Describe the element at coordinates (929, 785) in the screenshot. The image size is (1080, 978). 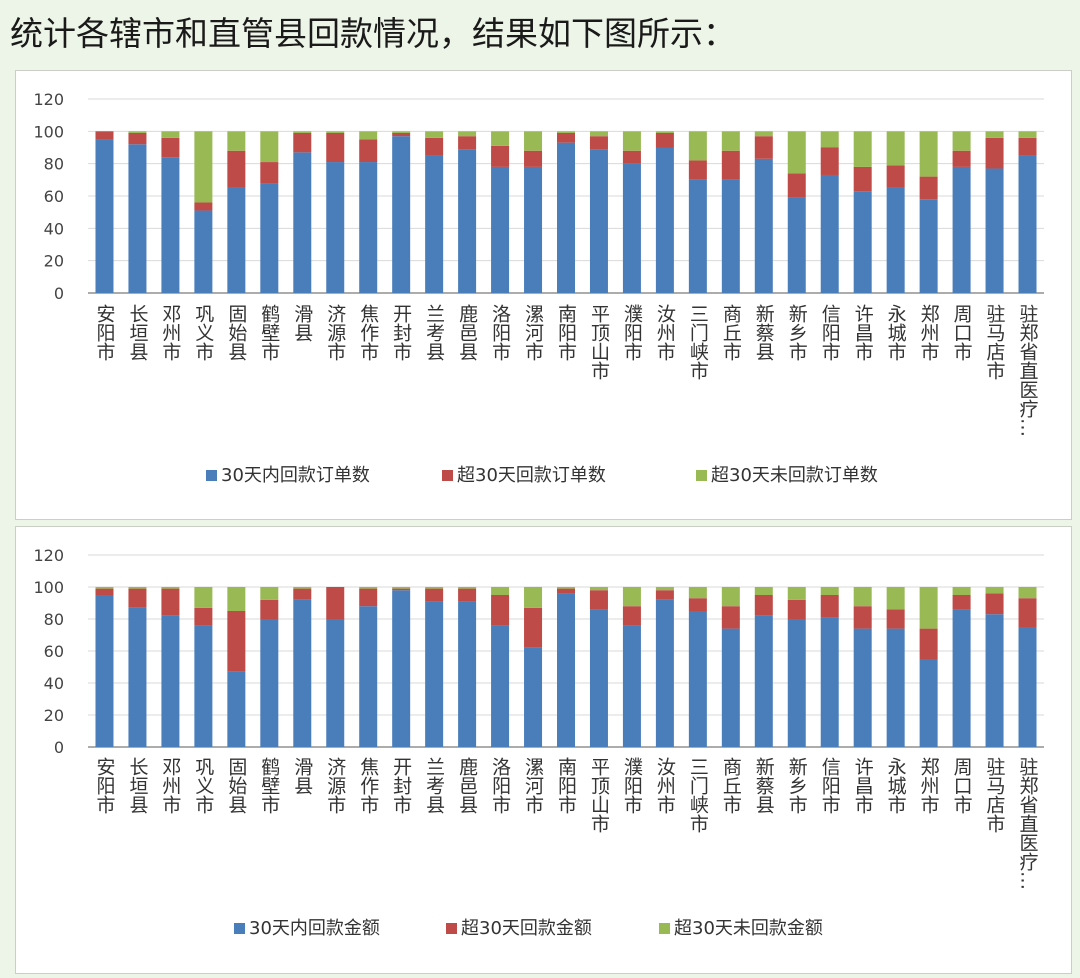
I see `x-category-label: 郑州市` at that location.